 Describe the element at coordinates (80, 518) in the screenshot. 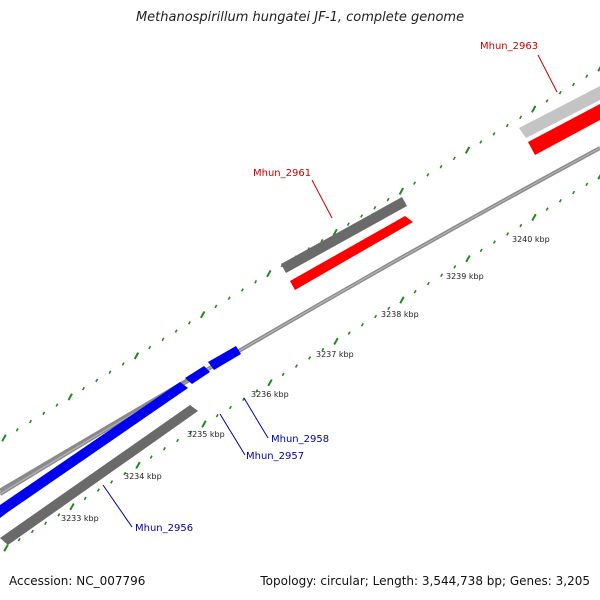

I see `scale-label-3233: 3233 kbp` at that location.